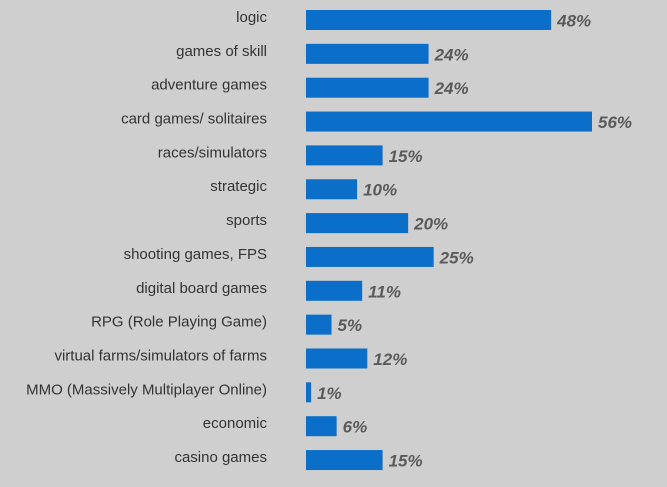  What do you see at coordinates (390, 359) in the screenshot?
I see `value-label-virtual-farms-simulators-of-farms: 12%` at bounding box center [390, 359].